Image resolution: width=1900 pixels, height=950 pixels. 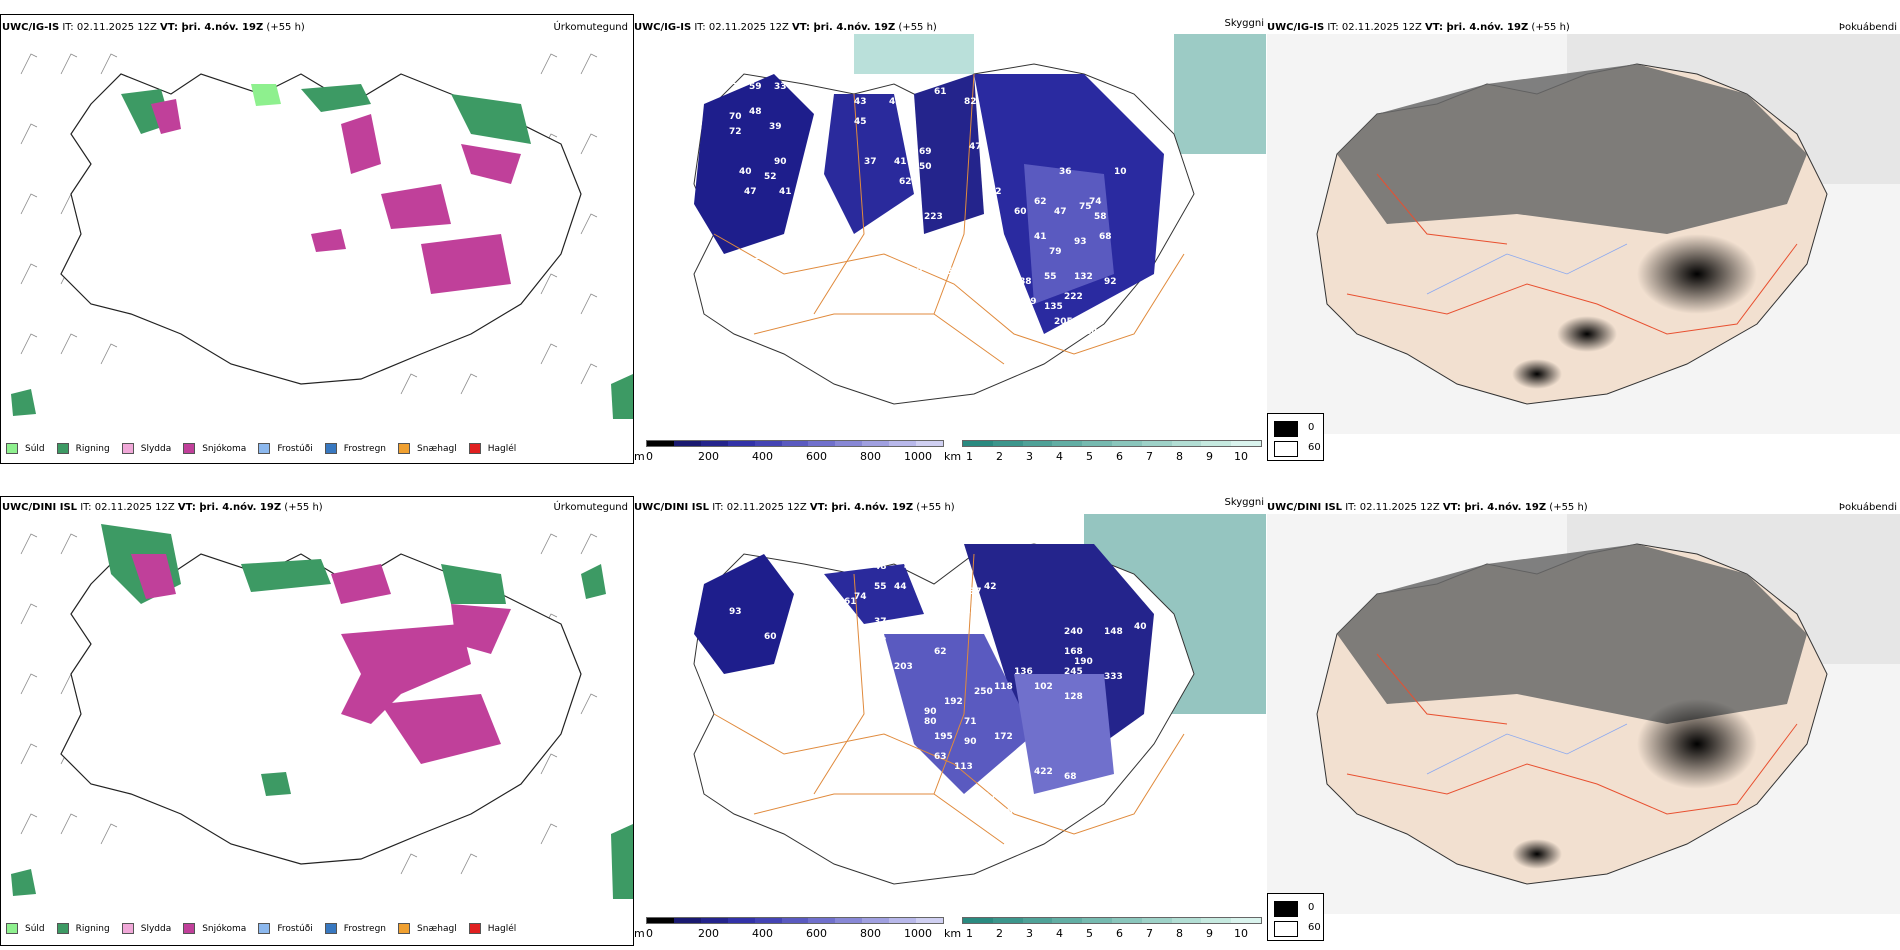 What do you see at coordinates (780, 162) in the screenshot?
I see `visibility-value-label: 90` at bounding box center [780, 162].